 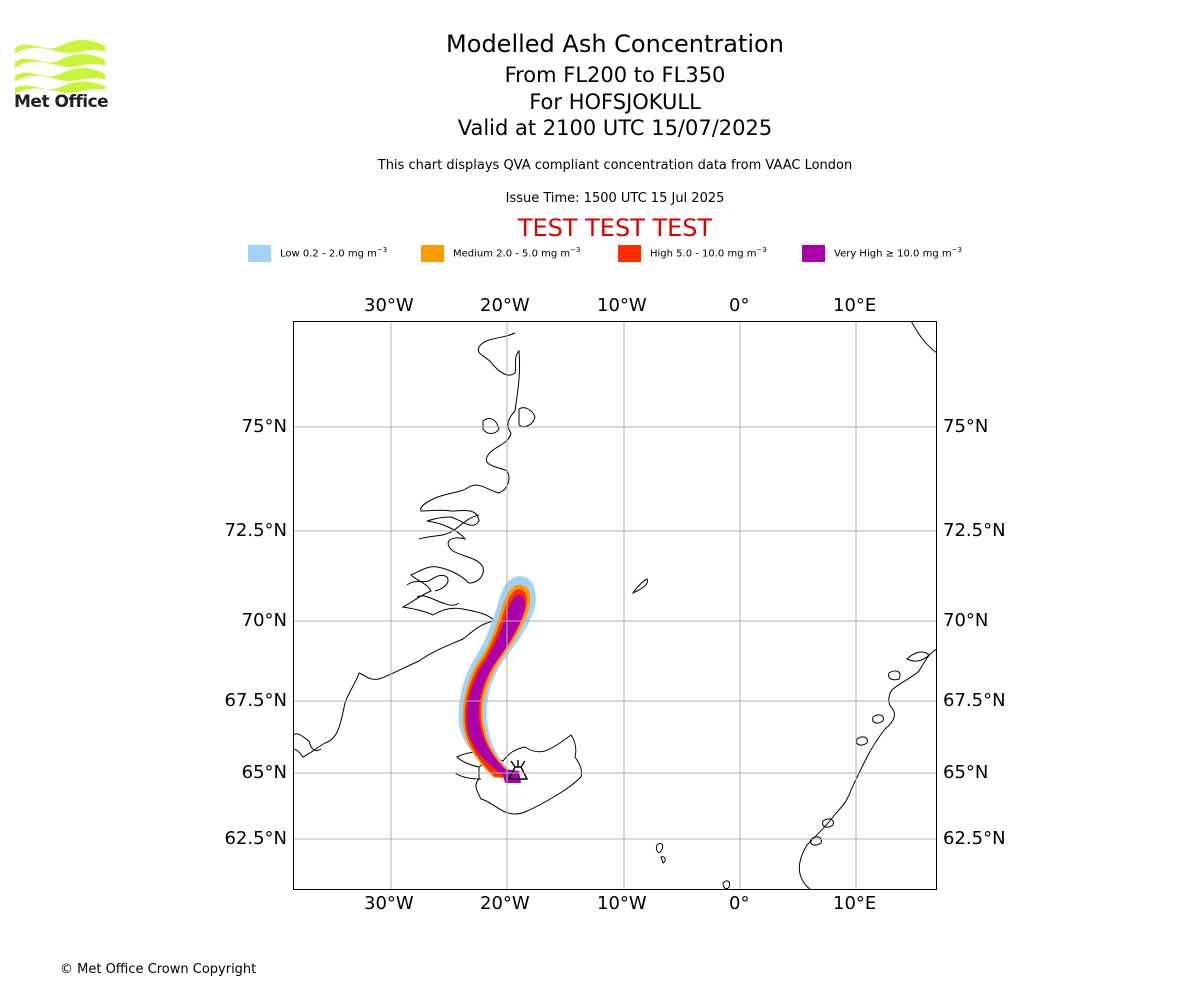 What do you see at coordinates (898, 253) in the screenshot?
I see `legend-label-very-high: Very High ≥ 10.0 mg m−3` at bounding box center [898, 253].